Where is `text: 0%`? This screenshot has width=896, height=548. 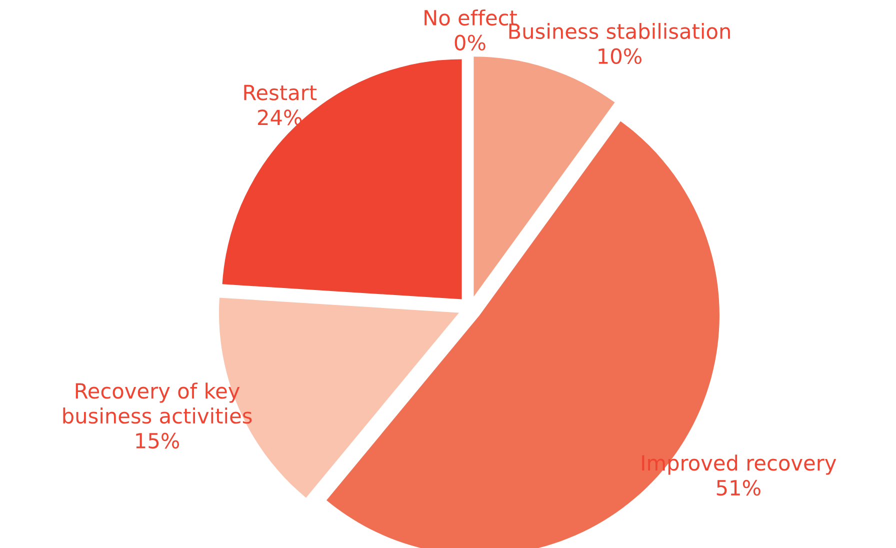
text: 0% is located at coordinates (470, 42).